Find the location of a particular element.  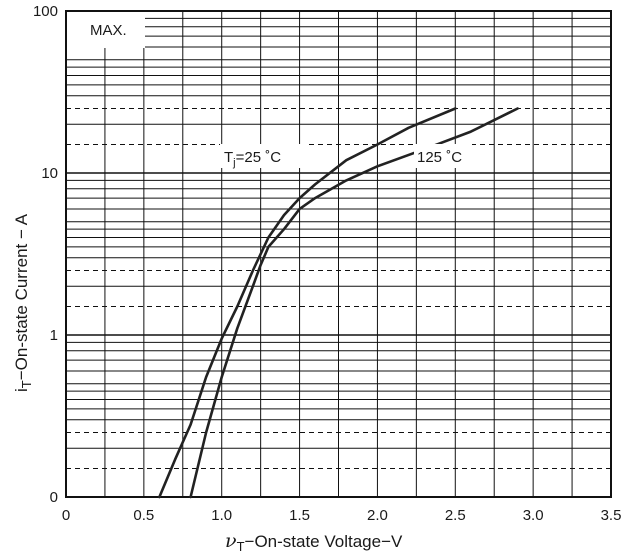

x-tick-label: 0.5 is located at coordinates (143, 515).